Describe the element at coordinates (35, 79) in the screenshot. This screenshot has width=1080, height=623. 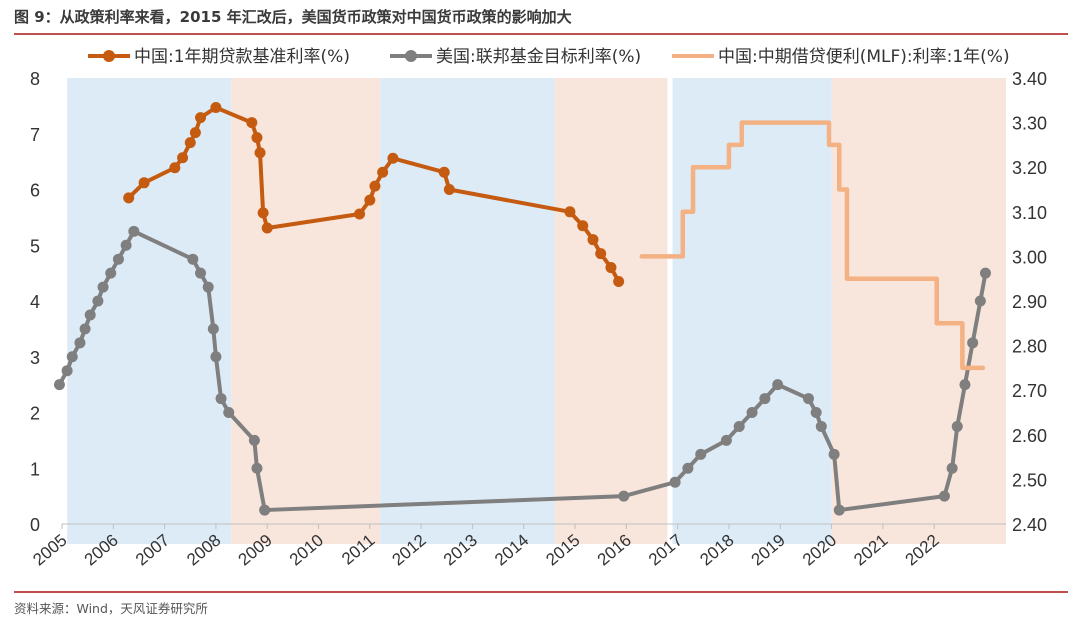
I see `y-left-tick-8: 8` at that location.